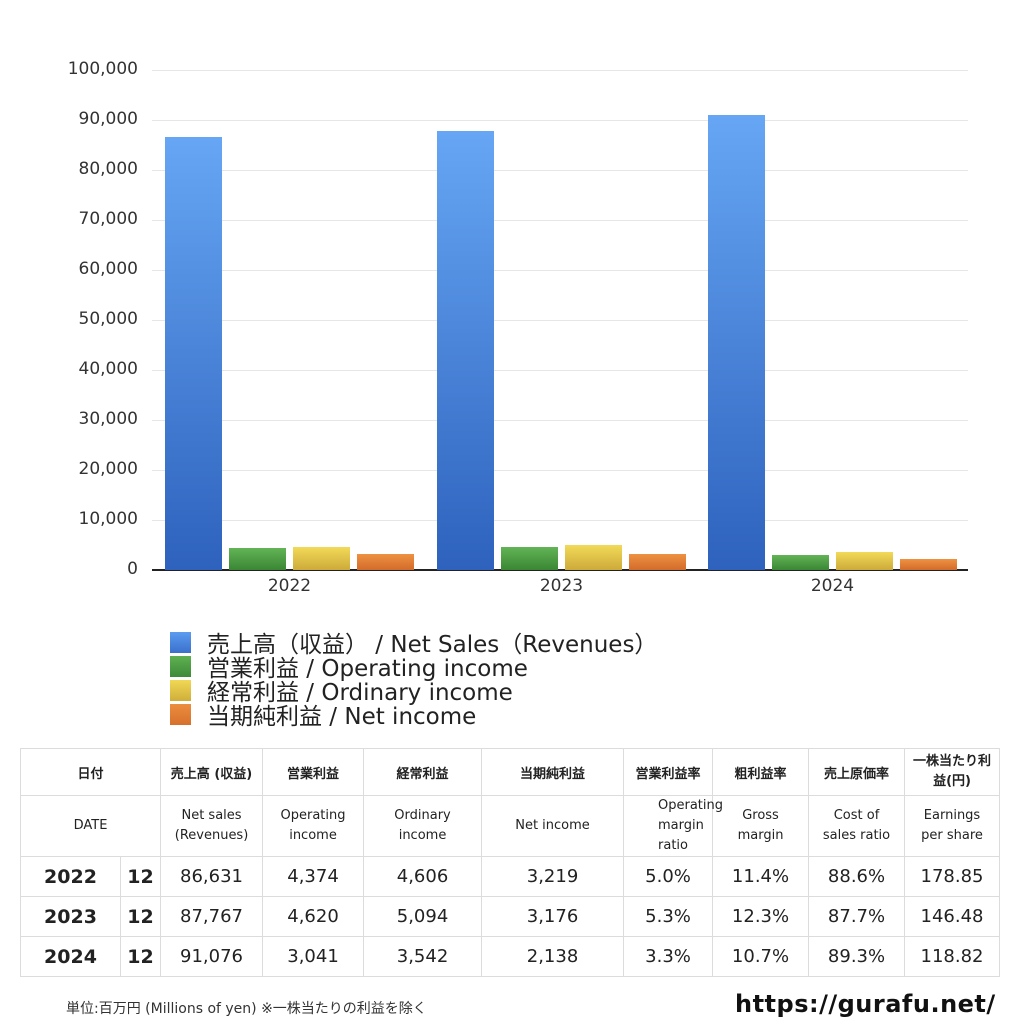 The width and height of the screenshot is (1024, 1024). I want to click on legend-label: 当期純利益 / Net income, so click(342, 717).